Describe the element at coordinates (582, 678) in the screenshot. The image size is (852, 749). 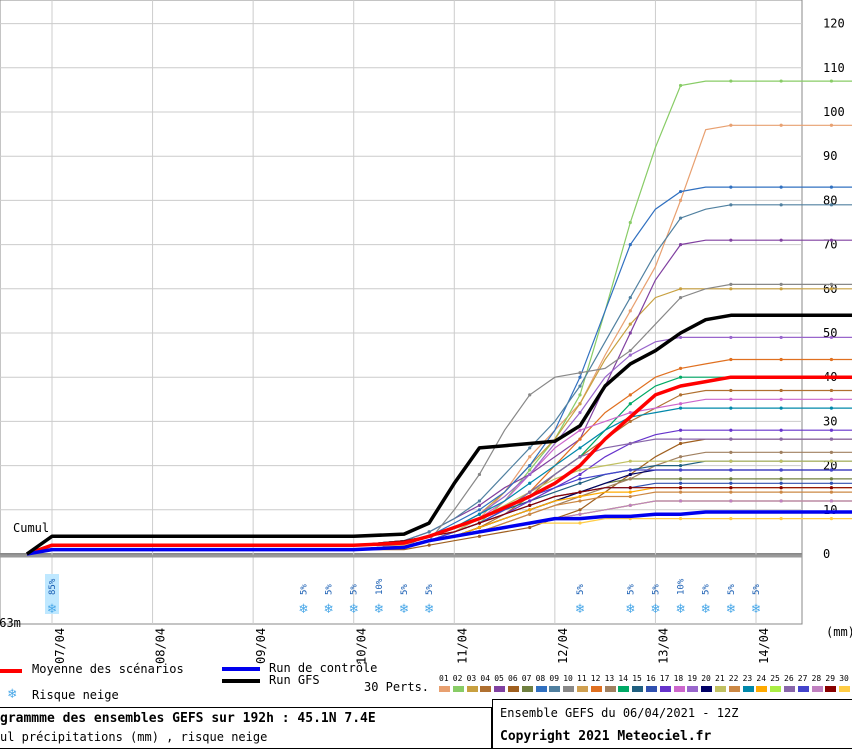
I see `perturbation-number: 11` at that location.